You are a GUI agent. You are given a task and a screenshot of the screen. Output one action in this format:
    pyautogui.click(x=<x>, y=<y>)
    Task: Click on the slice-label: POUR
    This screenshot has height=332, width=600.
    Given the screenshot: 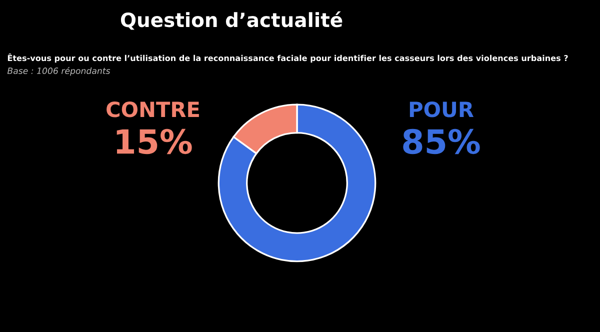 What is the action you would take?
    pyautogui.click(x=442, y=110)
    